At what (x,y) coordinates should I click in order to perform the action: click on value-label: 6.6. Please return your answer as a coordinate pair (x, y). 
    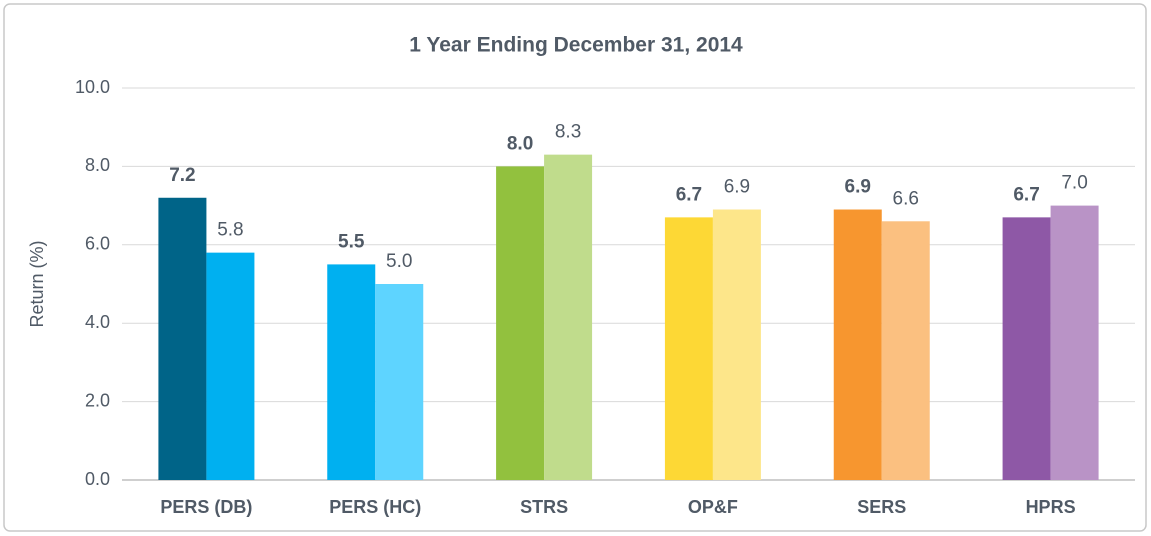
    Looking at the image, I should click on (906, 198).